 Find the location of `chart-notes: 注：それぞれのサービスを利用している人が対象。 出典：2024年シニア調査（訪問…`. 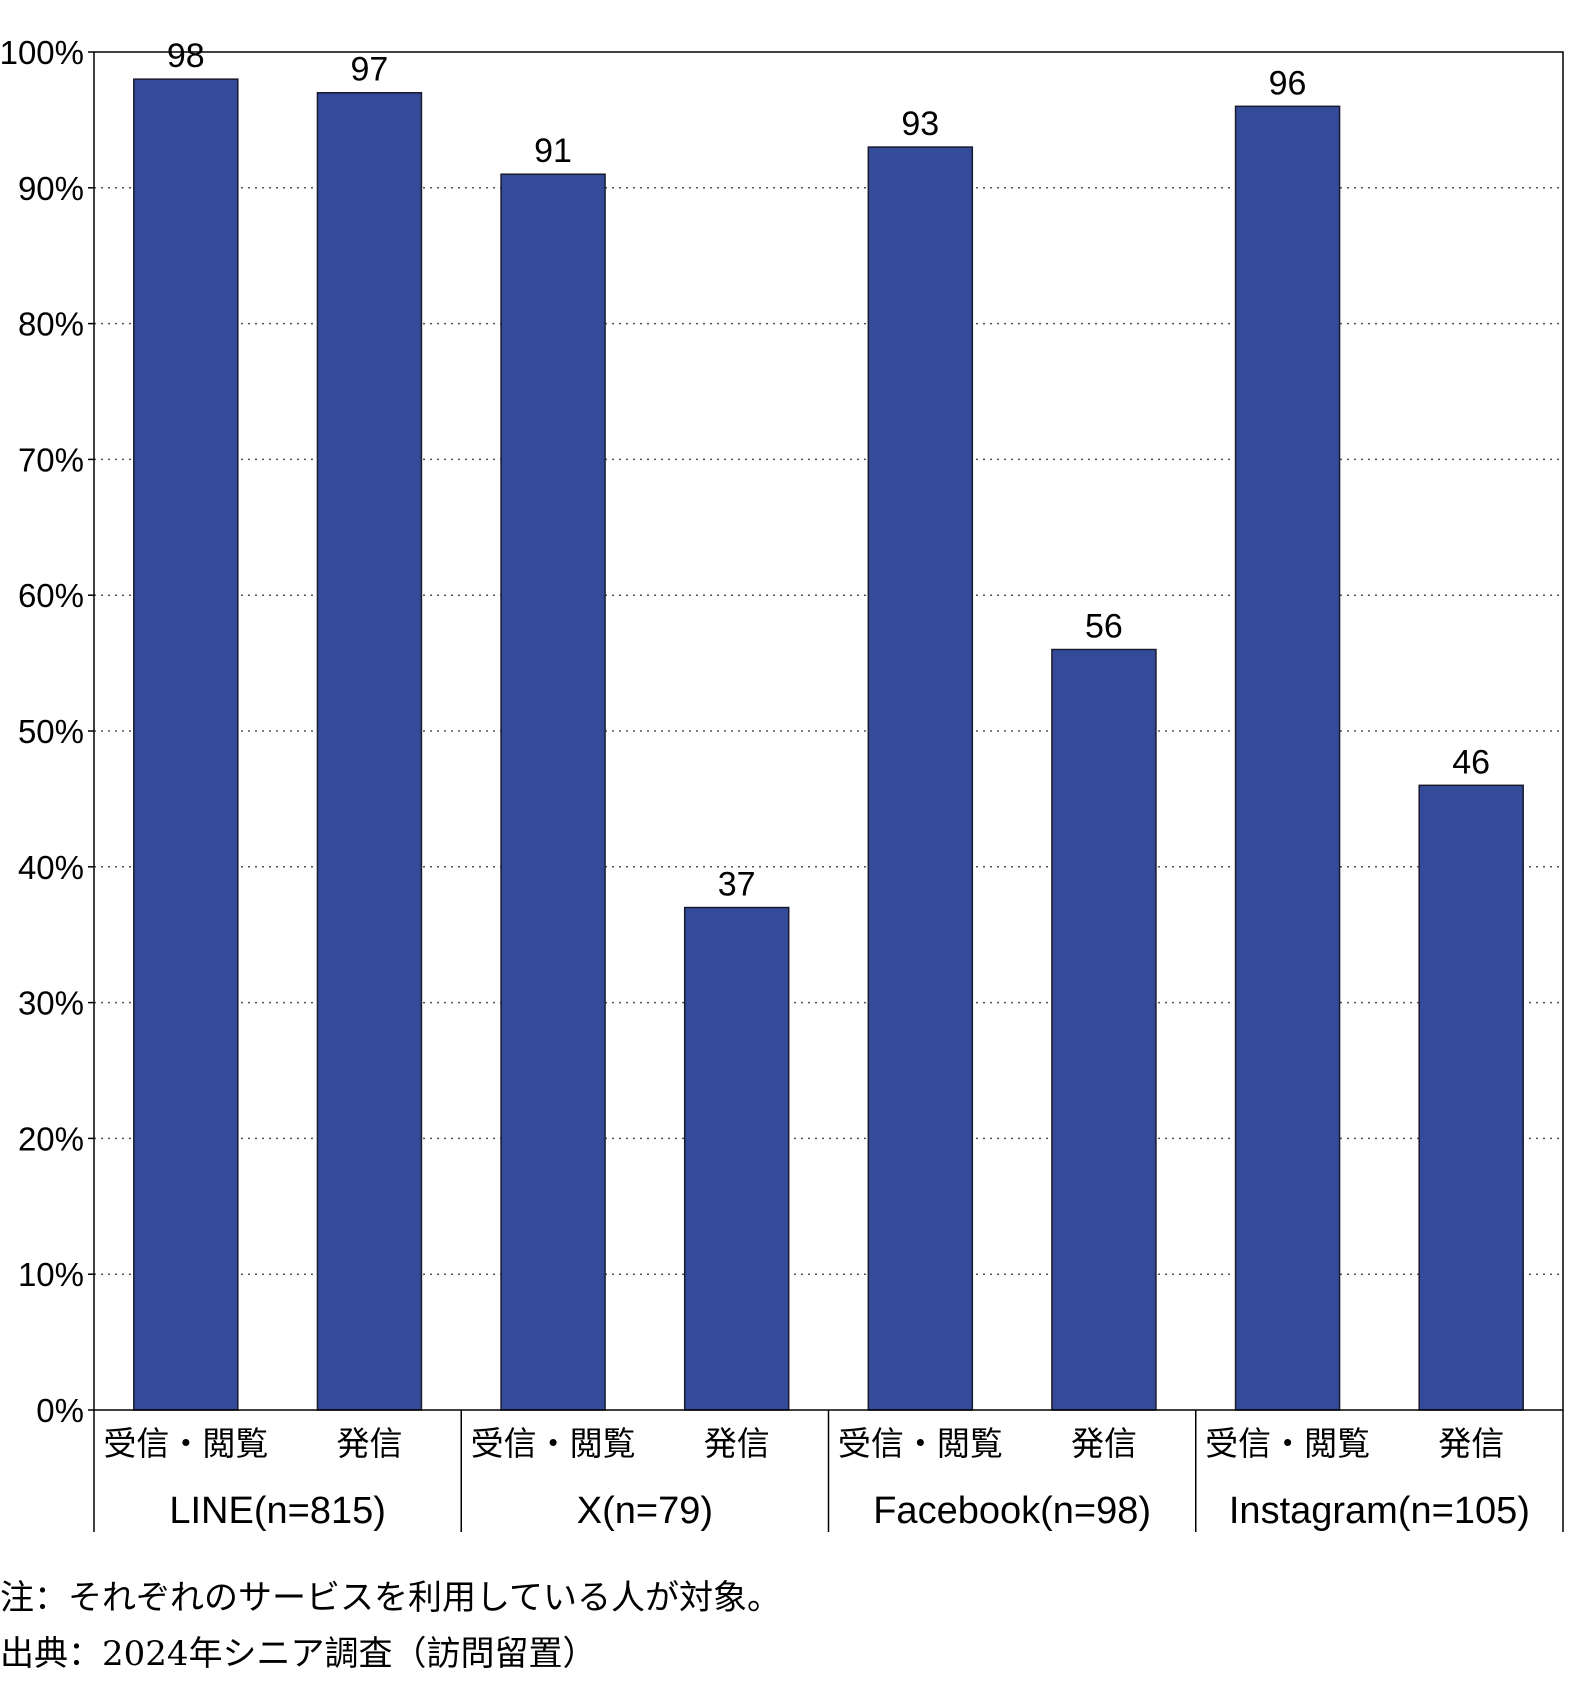

chart-notes: 注：それぞれのサービスを利用している人が対象。 出典：2024年シニア調査（訪問… is located at coordinates (784, 1626).